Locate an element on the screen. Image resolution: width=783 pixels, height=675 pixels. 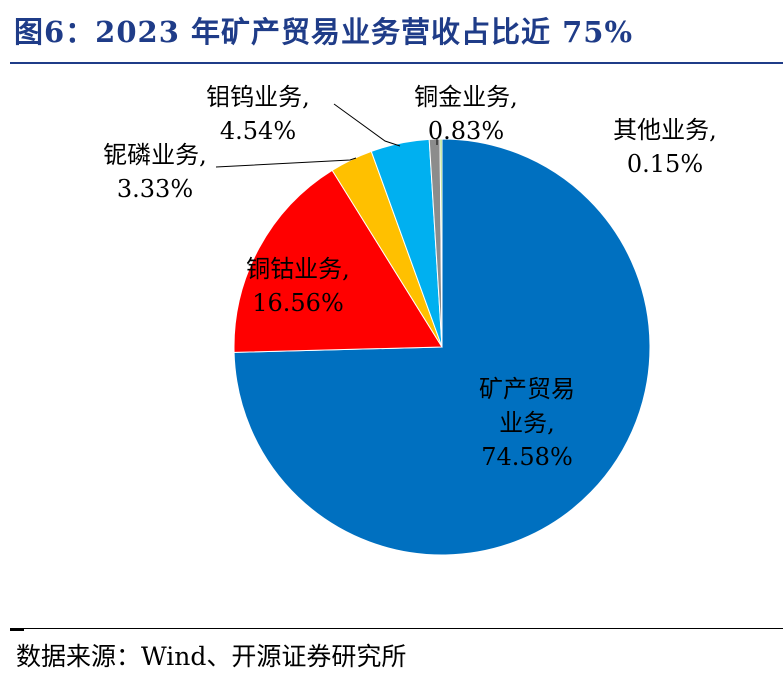
slice-label-percent: 0.83% is located at coordinates (466, 131).